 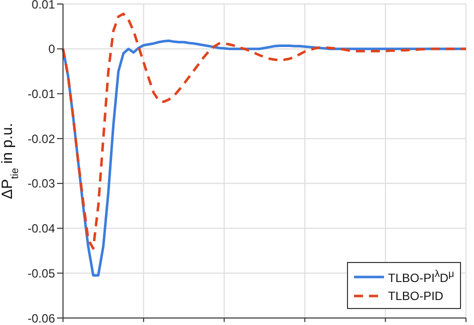 What do you see at coordinates (42, 229) in the screenshot?
I see `y-tick-label: -0.04` at bounding box center [42, 229].